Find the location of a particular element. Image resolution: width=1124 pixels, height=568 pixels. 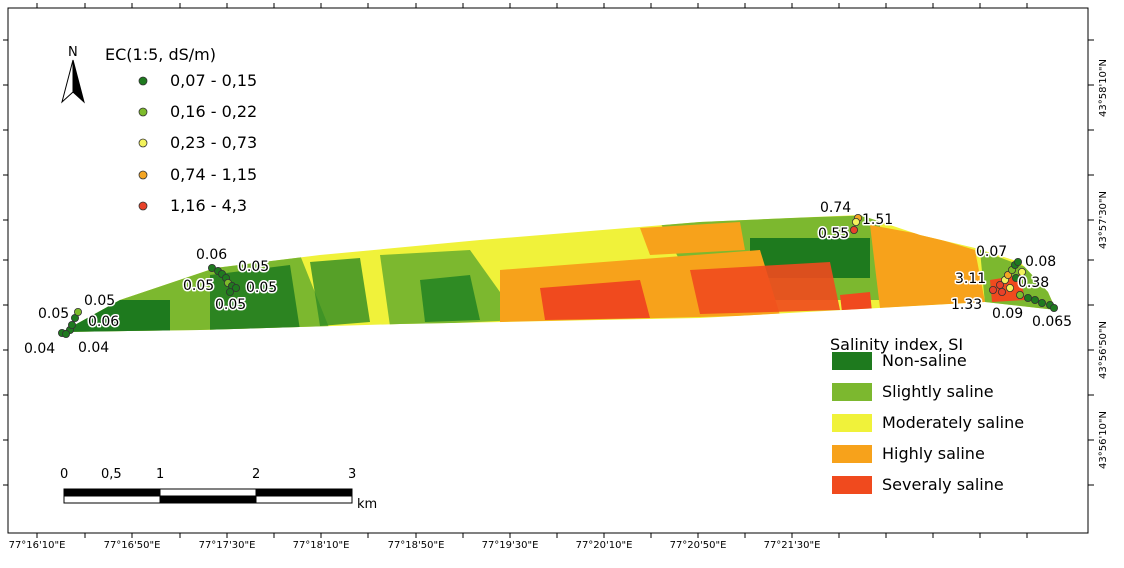

point-label: 0.09 is located at coordinates (1007, 314).